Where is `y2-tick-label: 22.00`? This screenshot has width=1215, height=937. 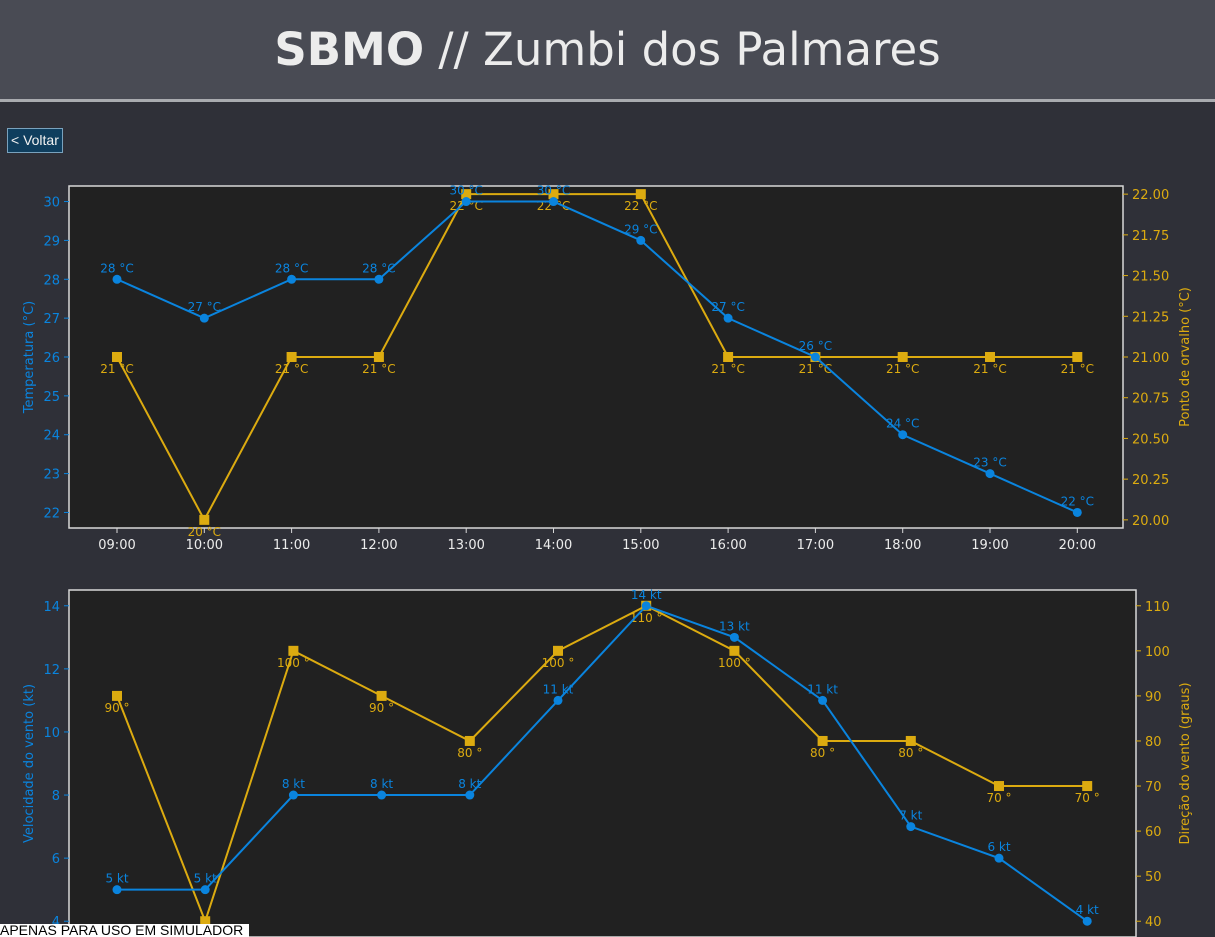 y2-tick-label: 22.00 is located at coordinates (1150, 195).